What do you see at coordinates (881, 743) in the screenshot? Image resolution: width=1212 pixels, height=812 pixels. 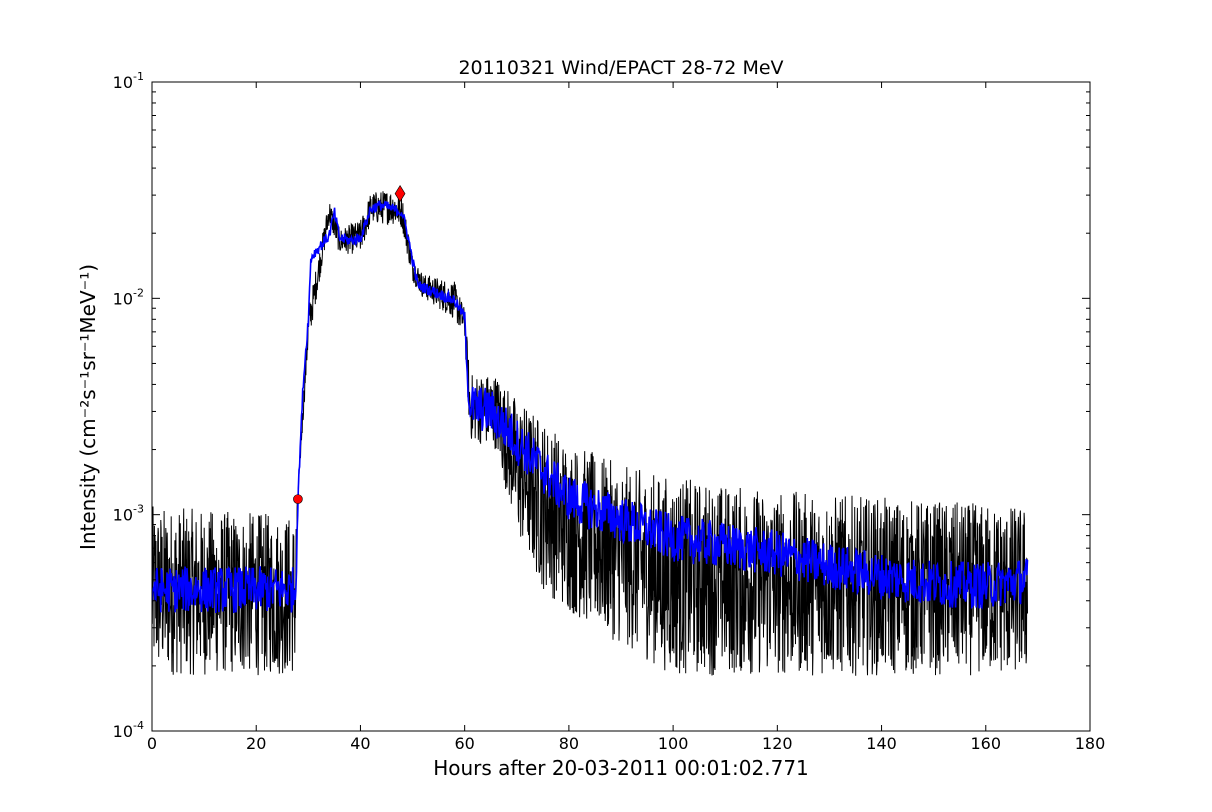 I see `x-tick-label: 140` at bounding box center [881, 743].